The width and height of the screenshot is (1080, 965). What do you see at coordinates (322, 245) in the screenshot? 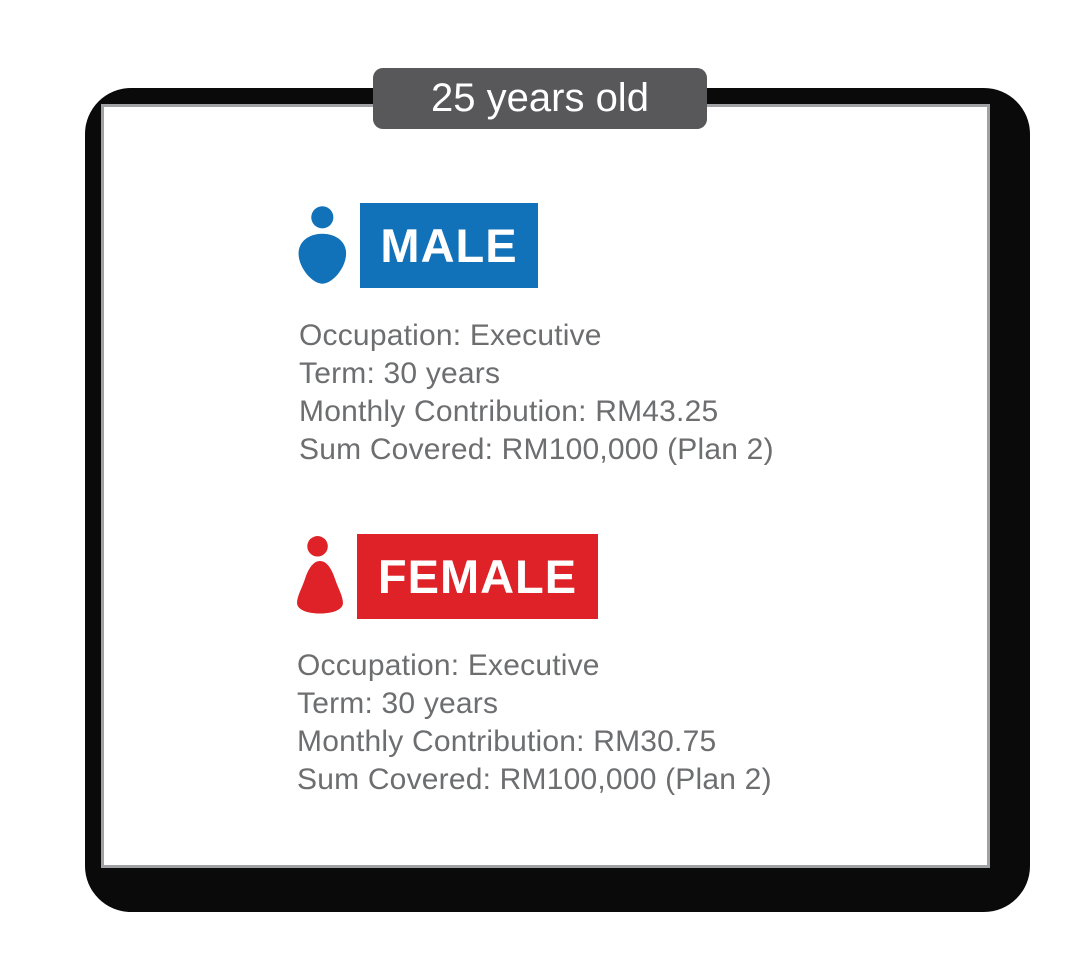
I see `male-person-icon` at bounding box center [322, 245].